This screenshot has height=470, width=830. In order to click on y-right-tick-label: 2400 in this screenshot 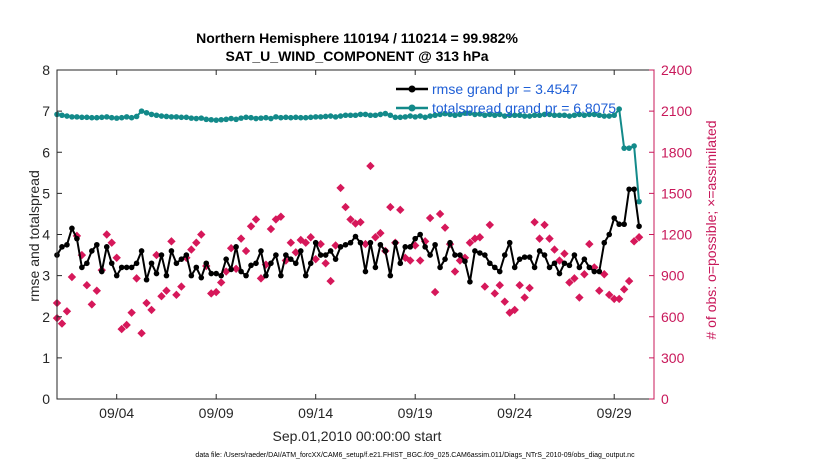, I will do `click(676, 70)`.